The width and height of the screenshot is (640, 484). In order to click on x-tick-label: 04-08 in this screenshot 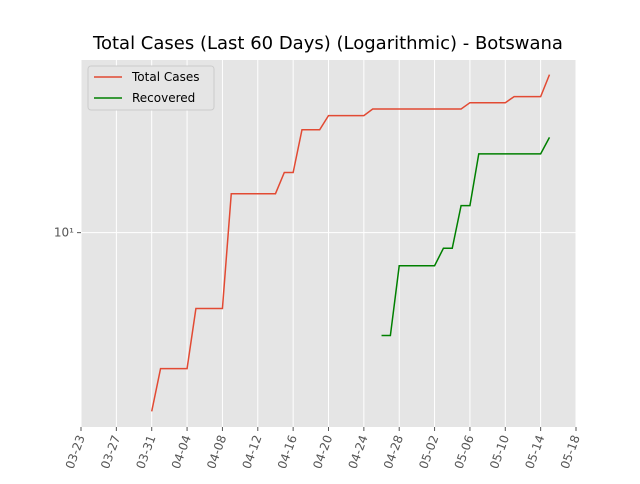, I will do `click(216, 452)`.